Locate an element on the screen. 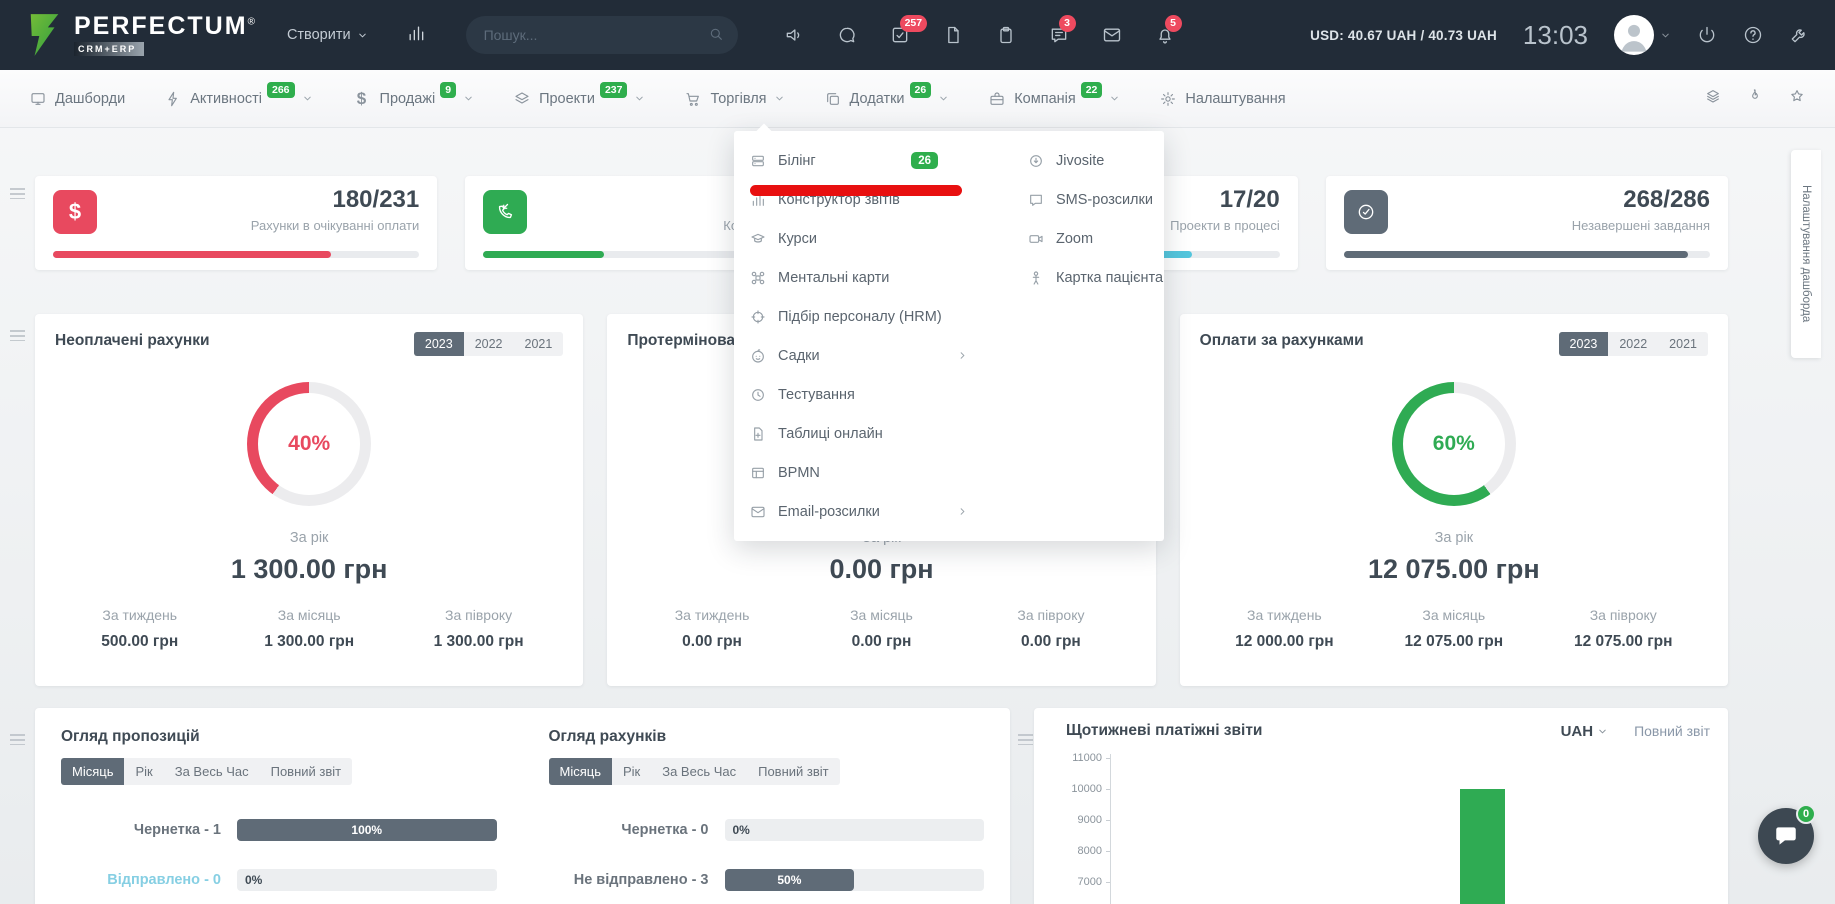 The image size is (1835, 904). y-axis is located at coordinates (1110, 829).